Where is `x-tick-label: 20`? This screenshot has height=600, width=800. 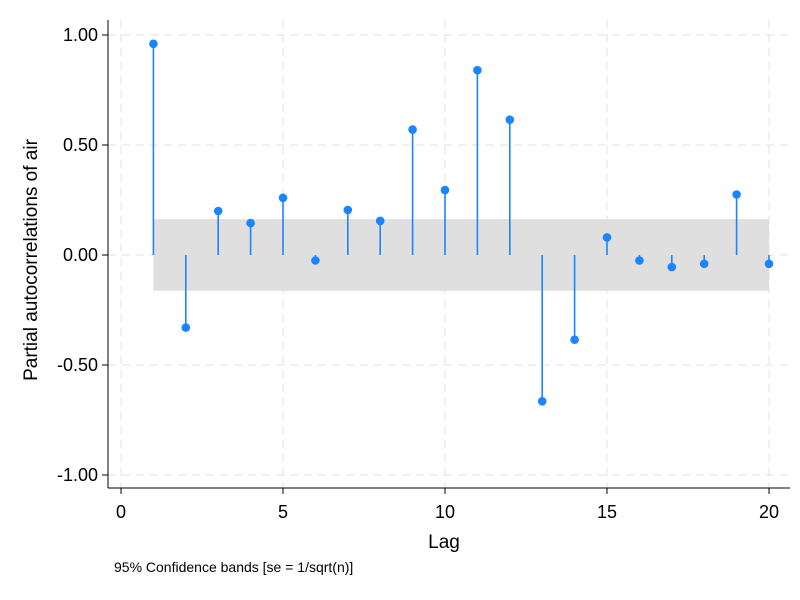 x-tick-label: 20 is located at coordinates (769, 512).